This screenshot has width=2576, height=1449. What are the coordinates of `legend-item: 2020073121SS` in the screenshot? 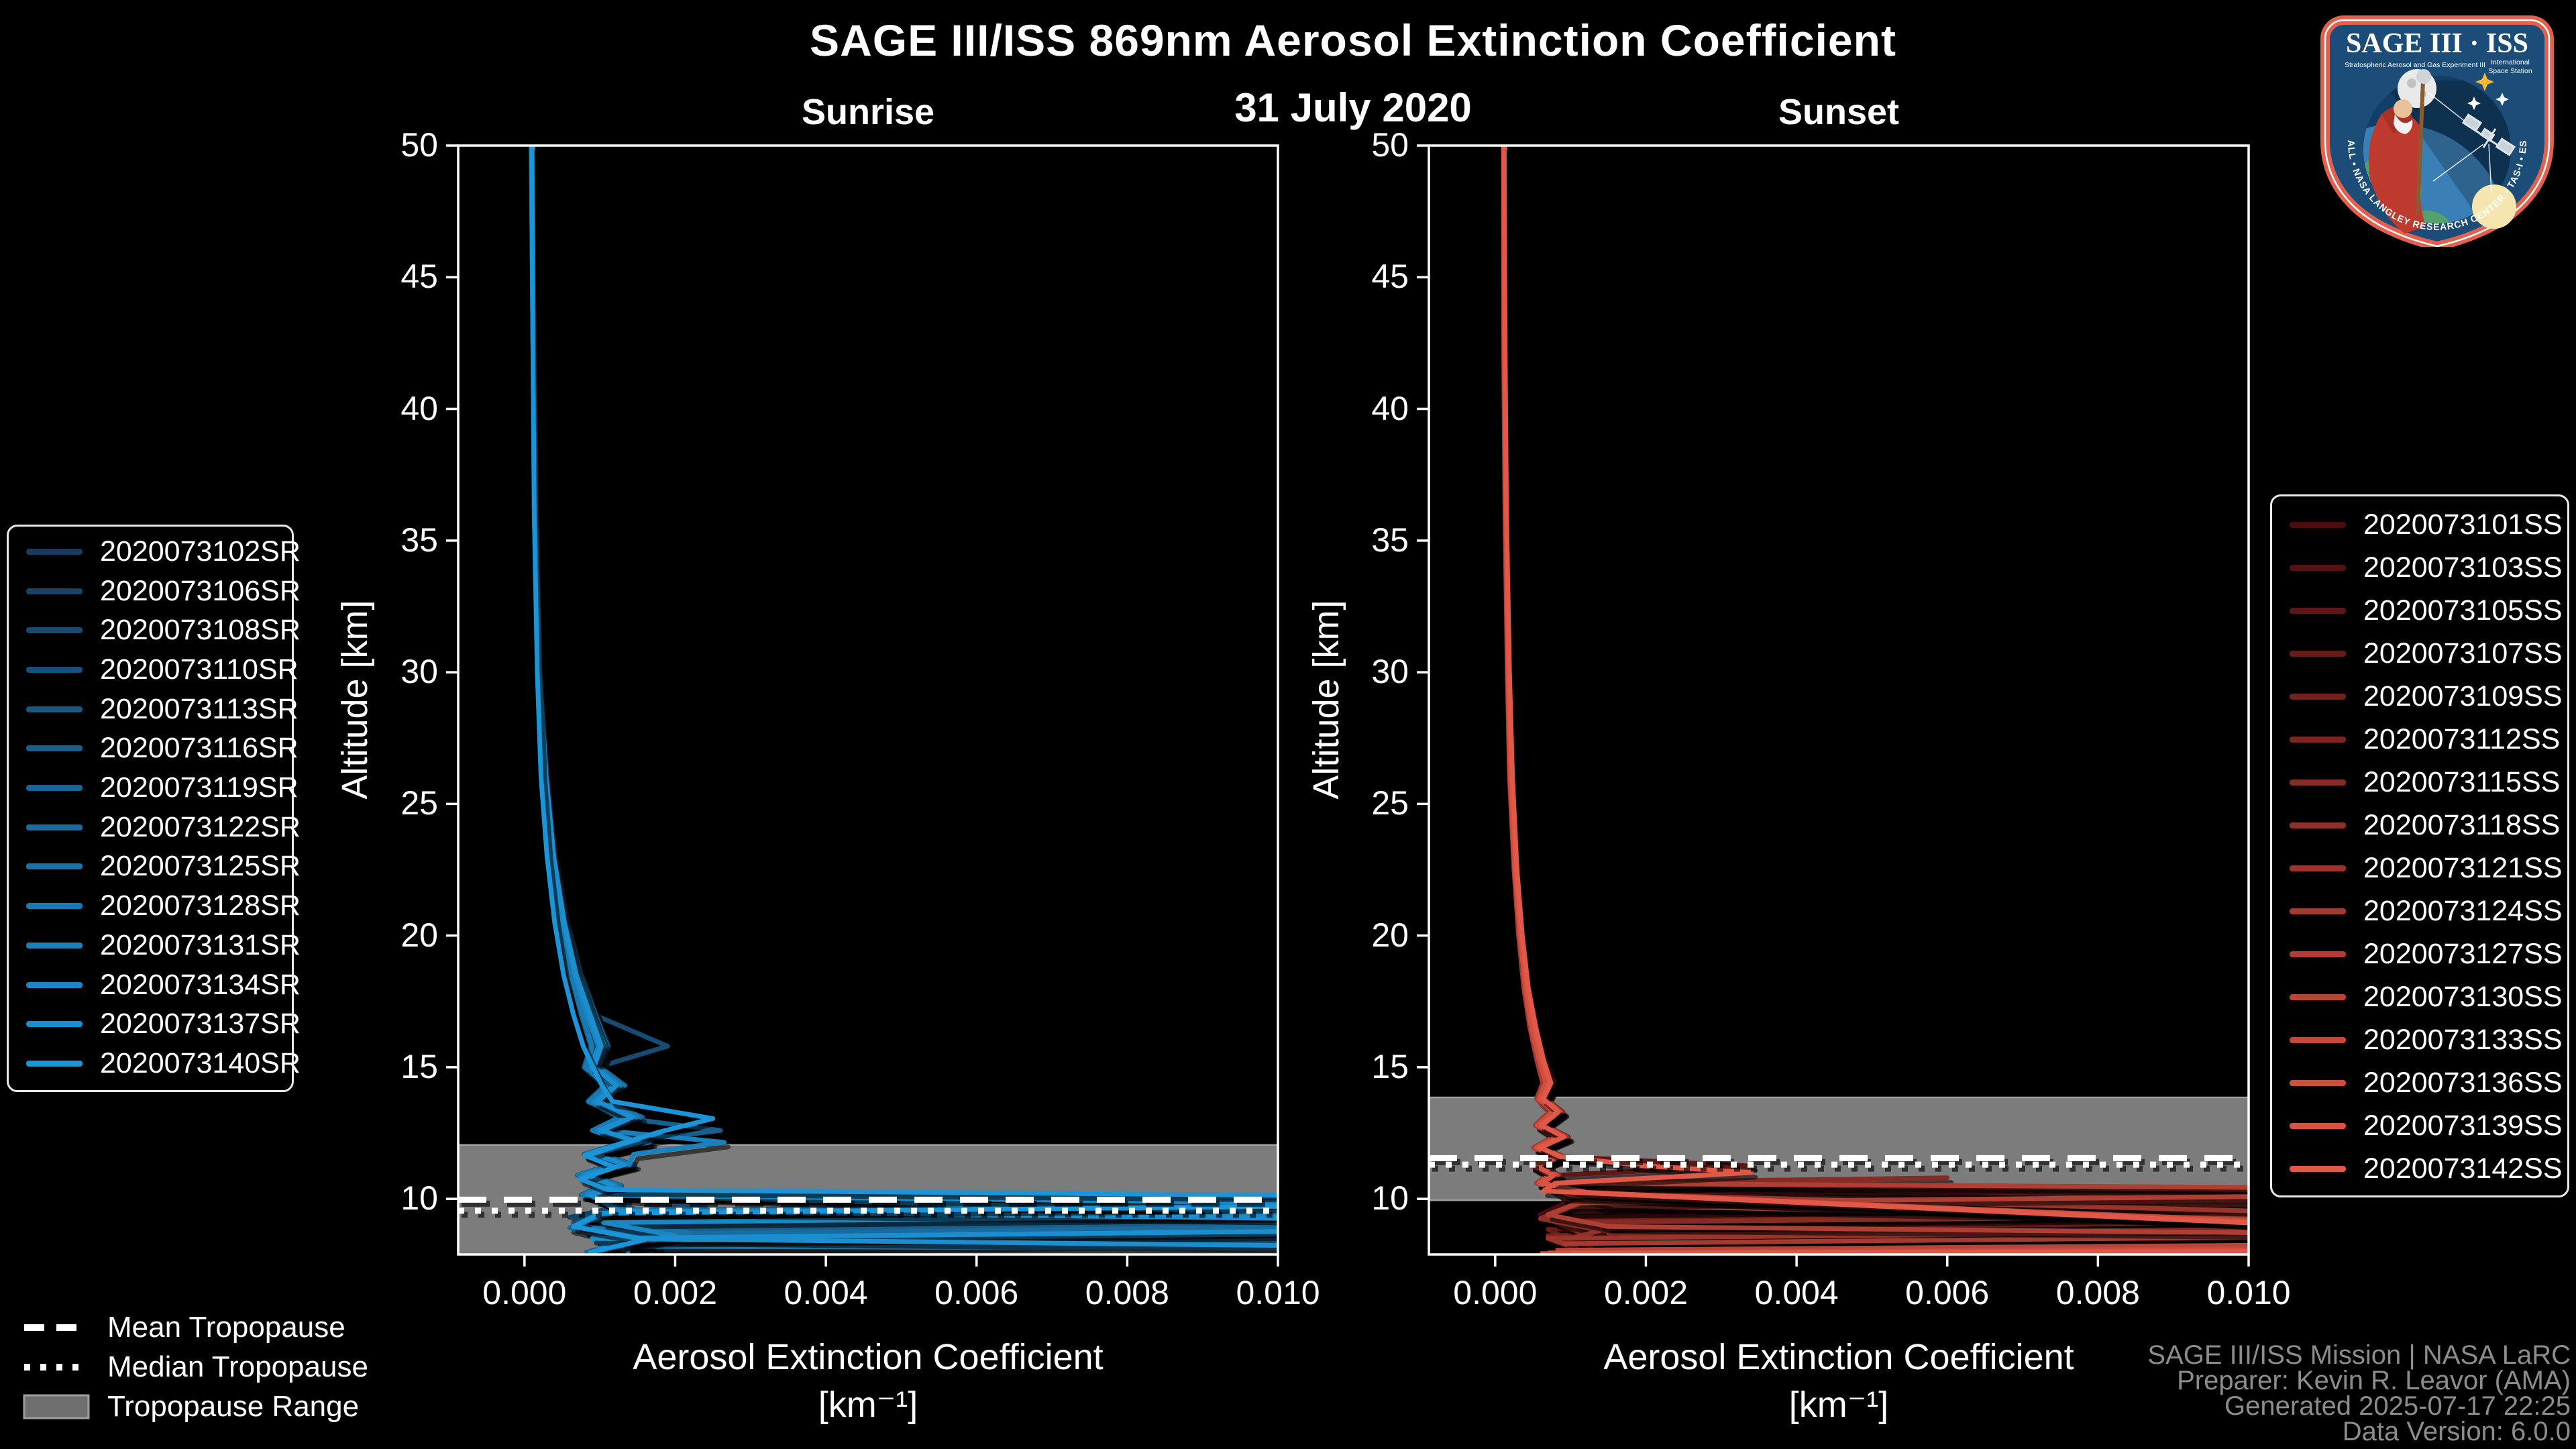 It's located at (2419, 868).